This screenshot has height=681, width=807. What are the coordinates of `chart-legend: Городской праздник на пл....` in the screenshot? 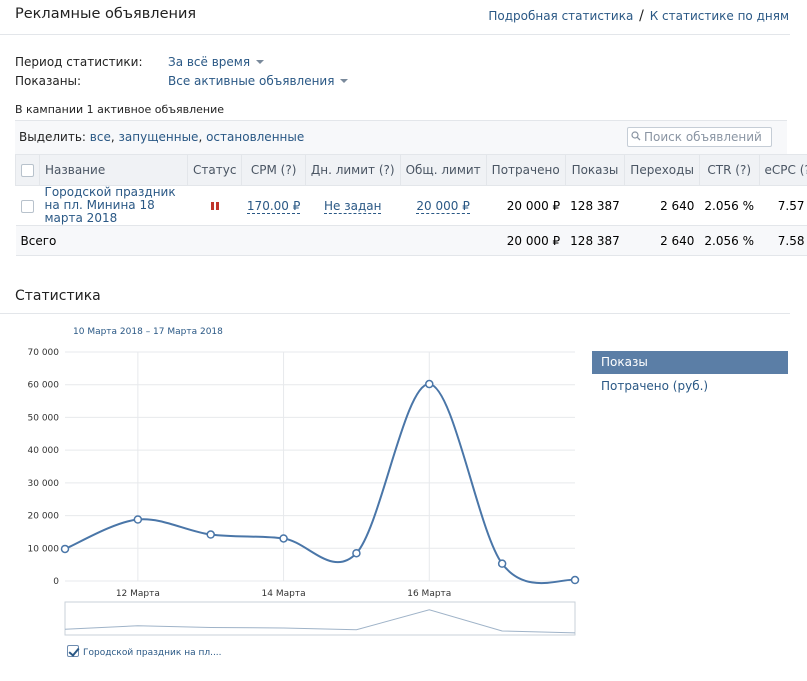 It's located at (144, 651).